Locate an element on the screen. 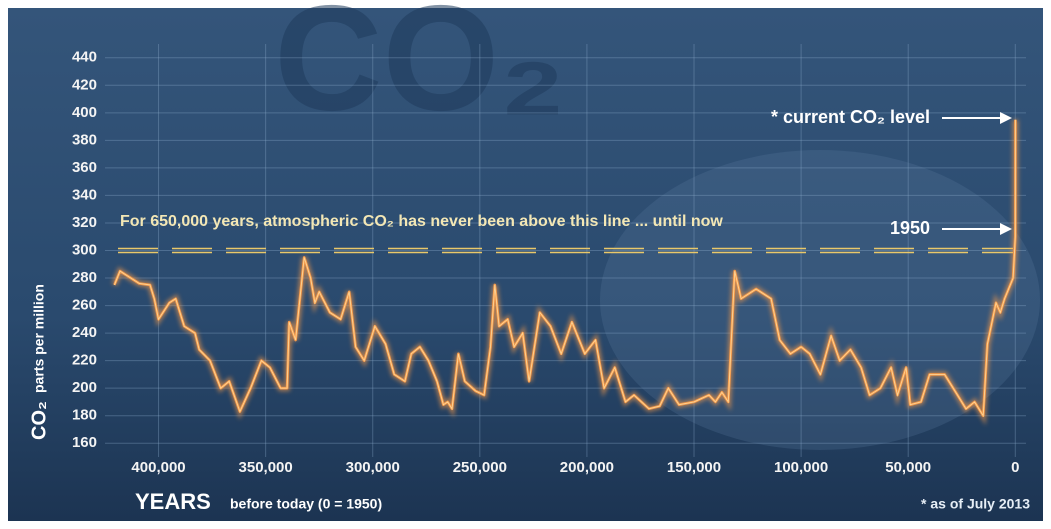 Image resolution: width=1051 pixels, height=529 pixels. y-tick-label: 380 is located at coordinates (84, 139).